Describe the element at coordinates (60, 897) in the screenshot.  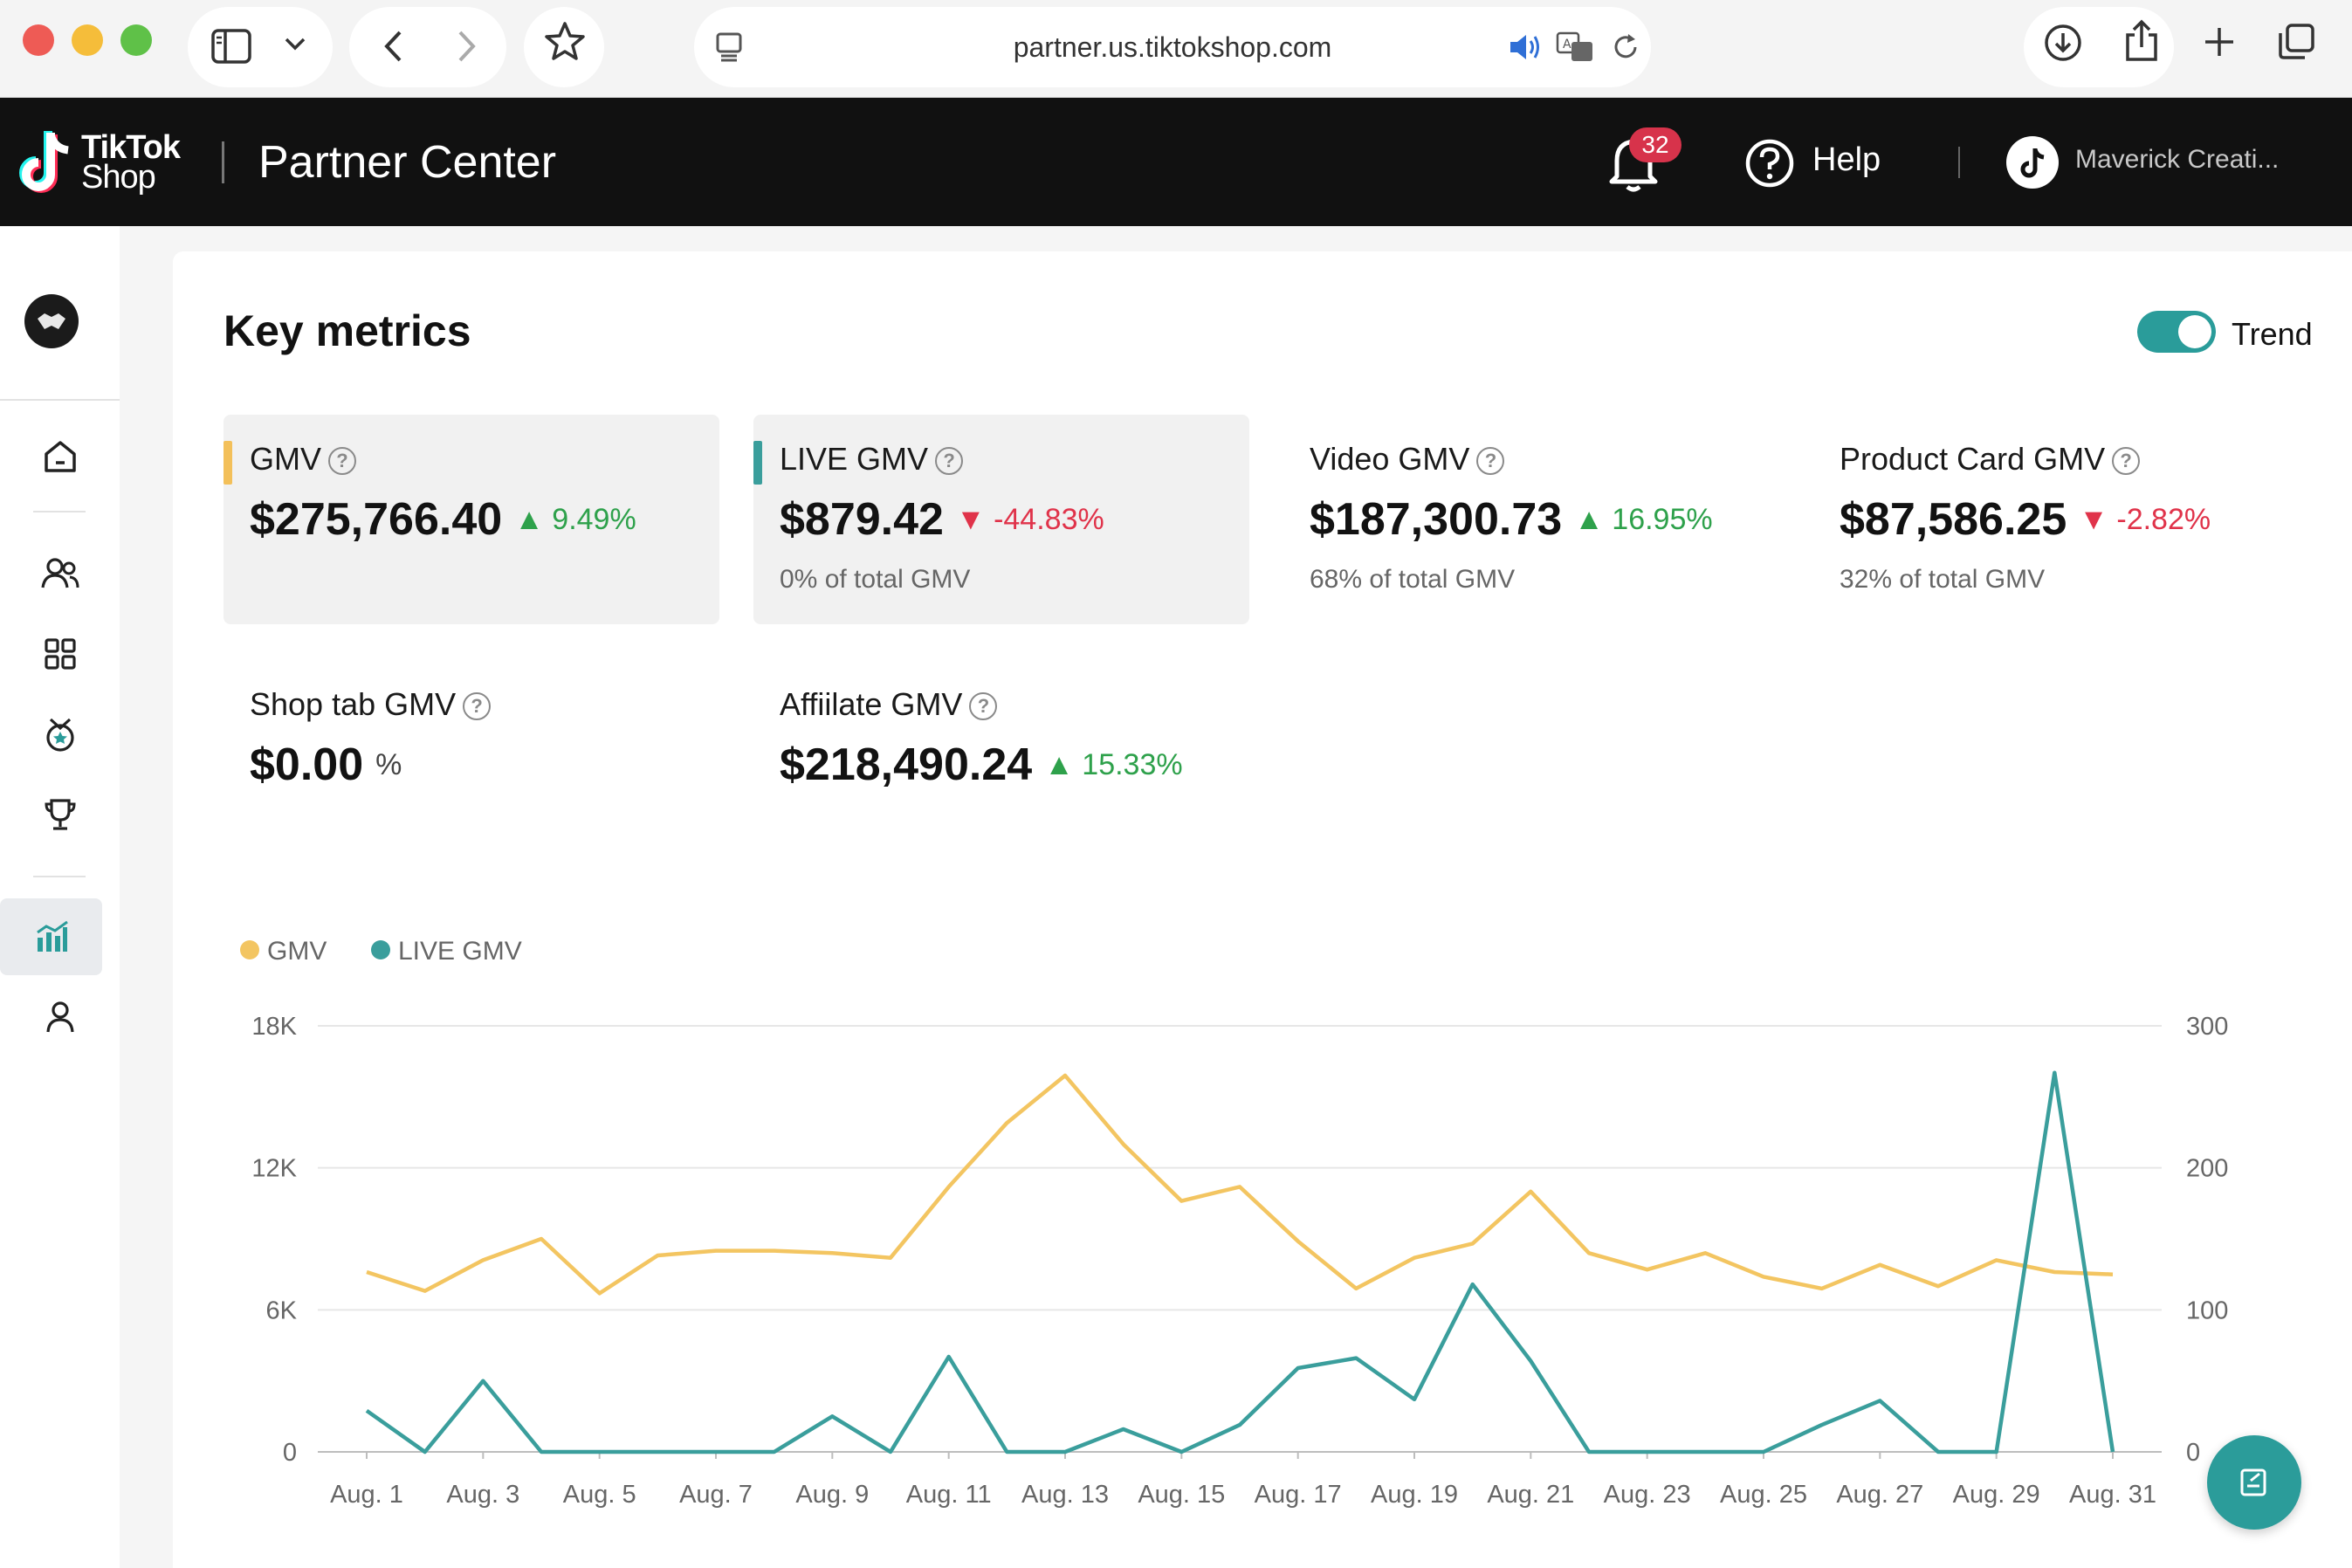
I see `sidebar` at that location.